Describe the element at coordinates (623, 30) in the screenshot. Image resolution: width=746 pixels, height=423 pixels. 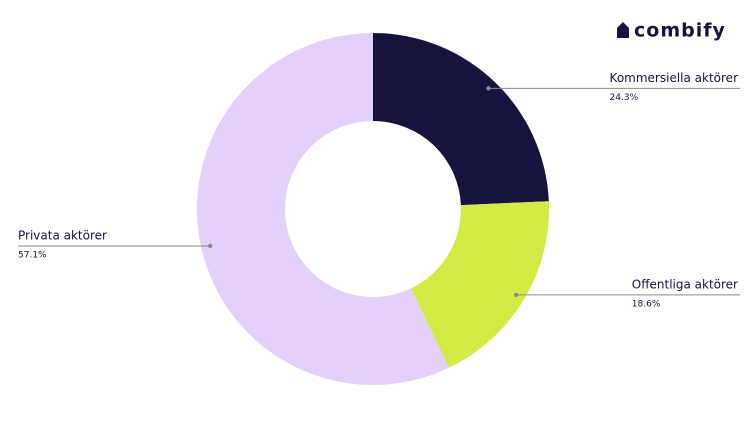
I see `logo-icon` at that location.